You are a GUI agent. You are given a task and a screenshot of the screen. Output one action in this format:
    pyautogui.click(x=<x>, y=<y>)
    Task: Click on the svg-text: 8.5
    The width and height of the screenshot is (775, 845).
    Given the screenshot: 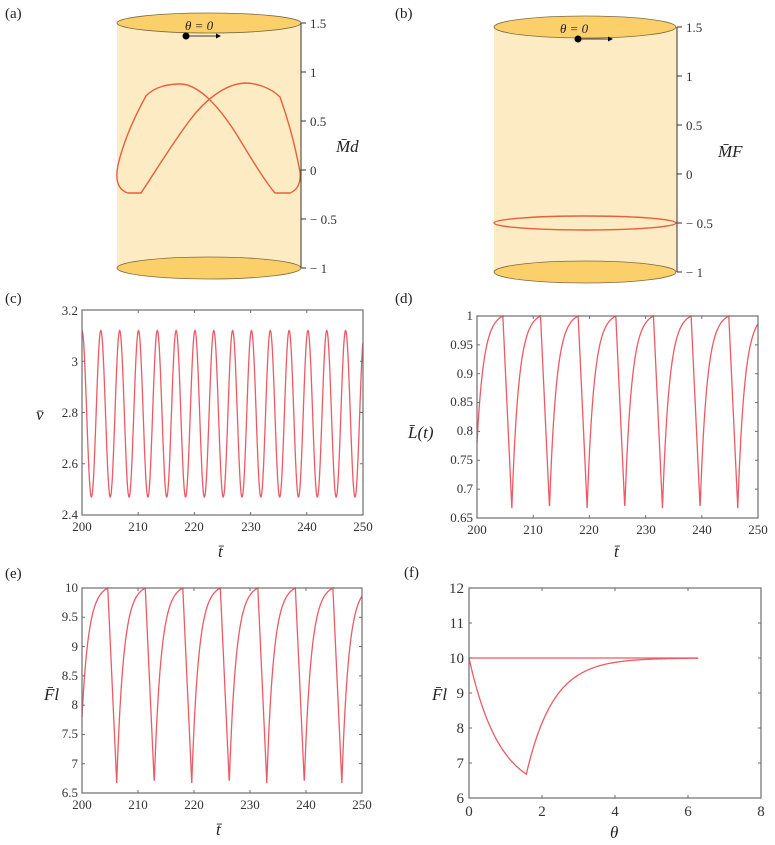 What is the action you would take?
    pyautogui.click(x=70, y=675)
    